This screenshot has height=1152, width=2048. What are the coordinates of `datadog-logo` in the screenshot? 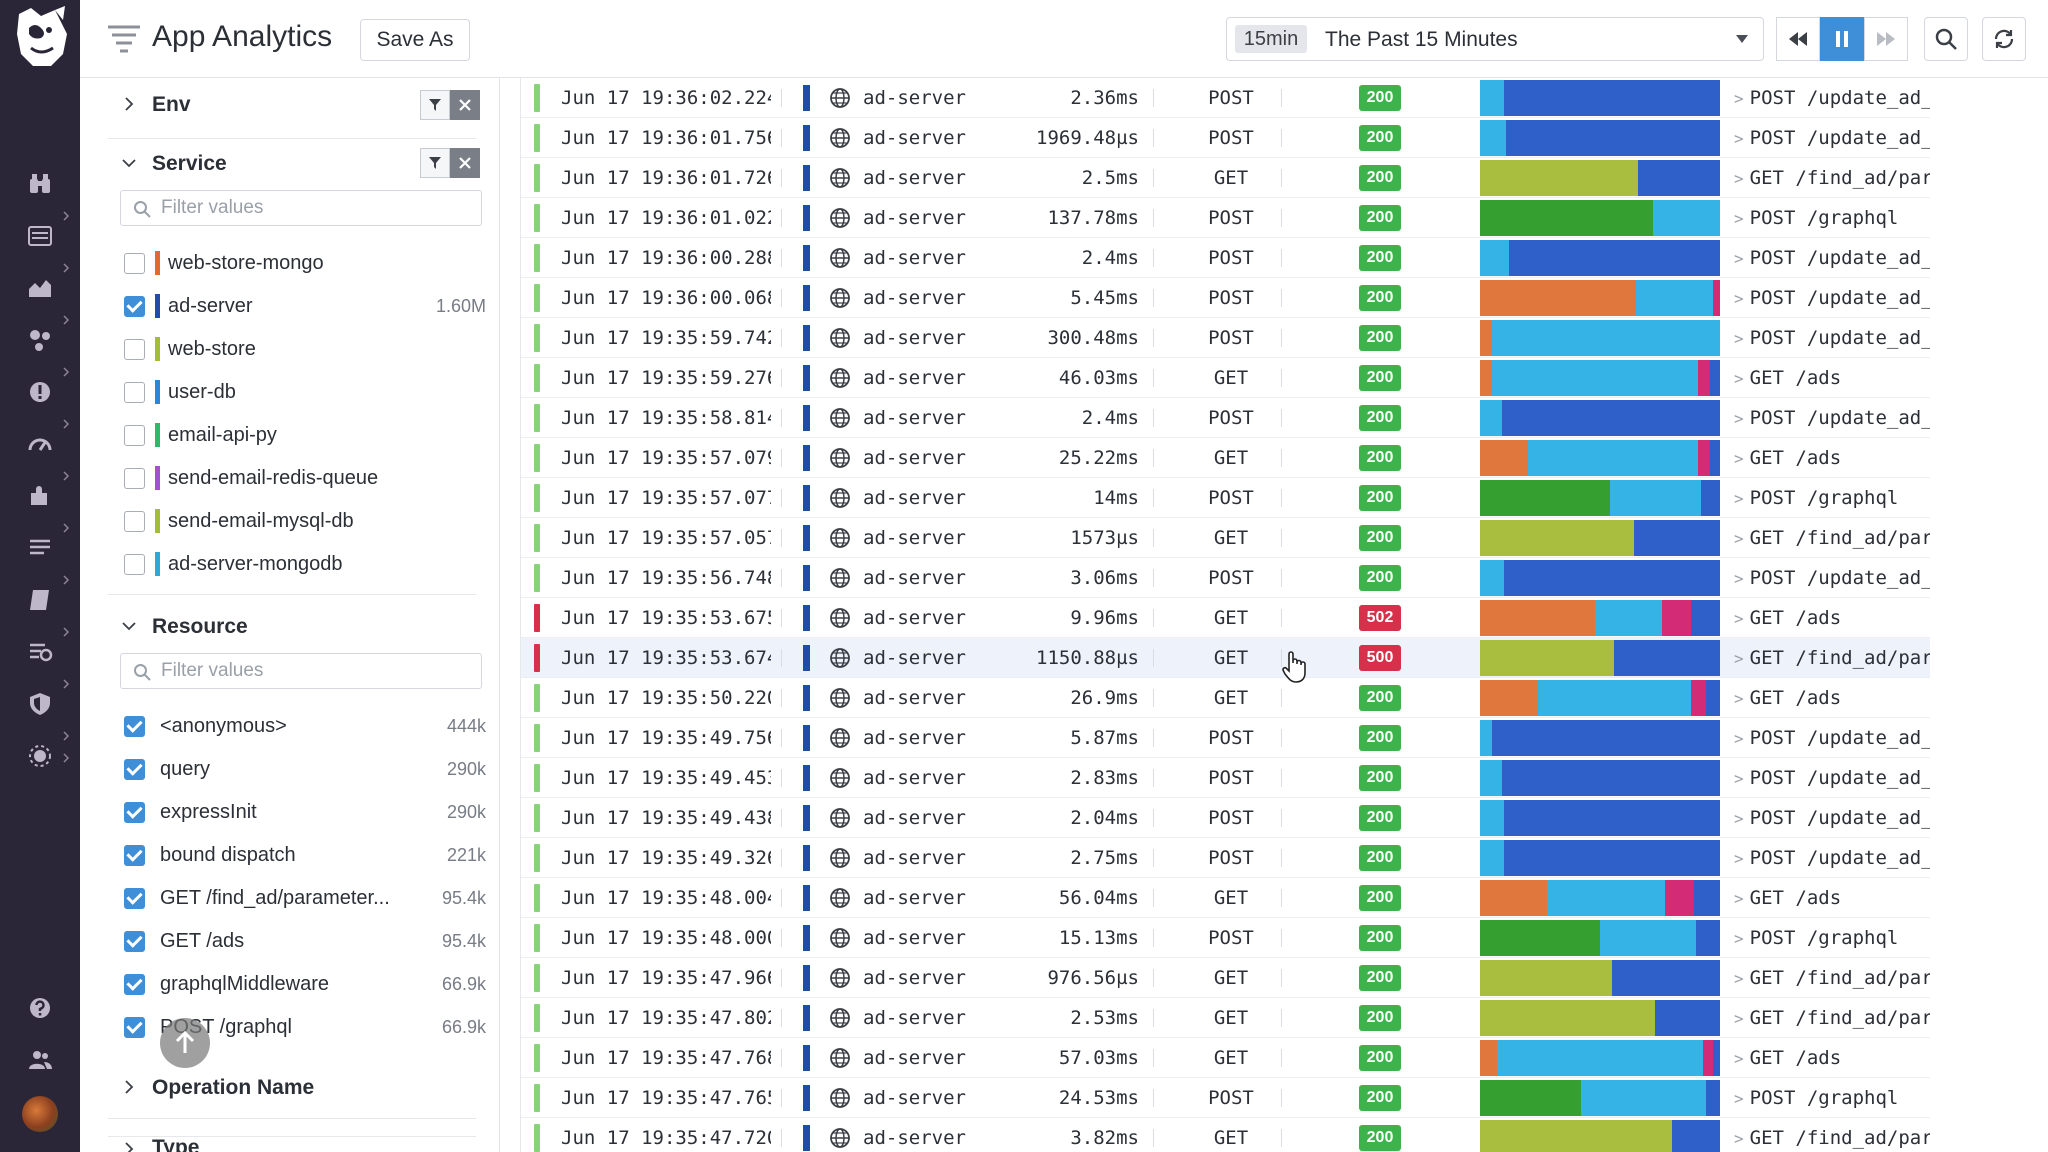 It's located at (41, 37).